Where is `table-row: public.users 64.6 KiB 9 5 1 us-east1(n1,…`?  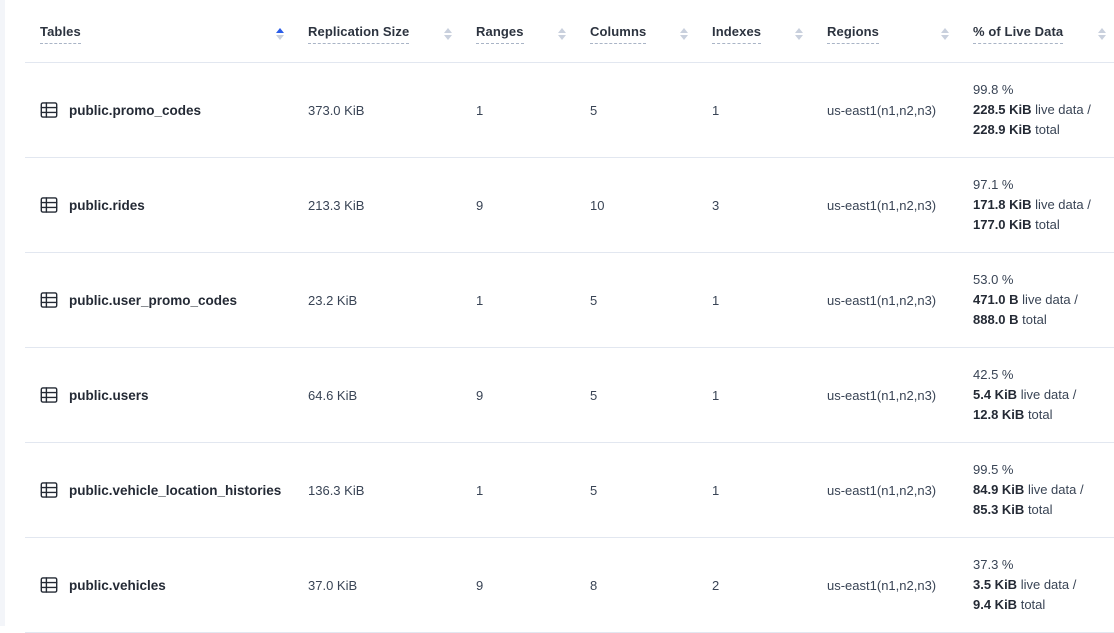
table-row: public.users 64.6 KiB 9 5 1 us-east1(n1,… is located at coordinates (569, 395).